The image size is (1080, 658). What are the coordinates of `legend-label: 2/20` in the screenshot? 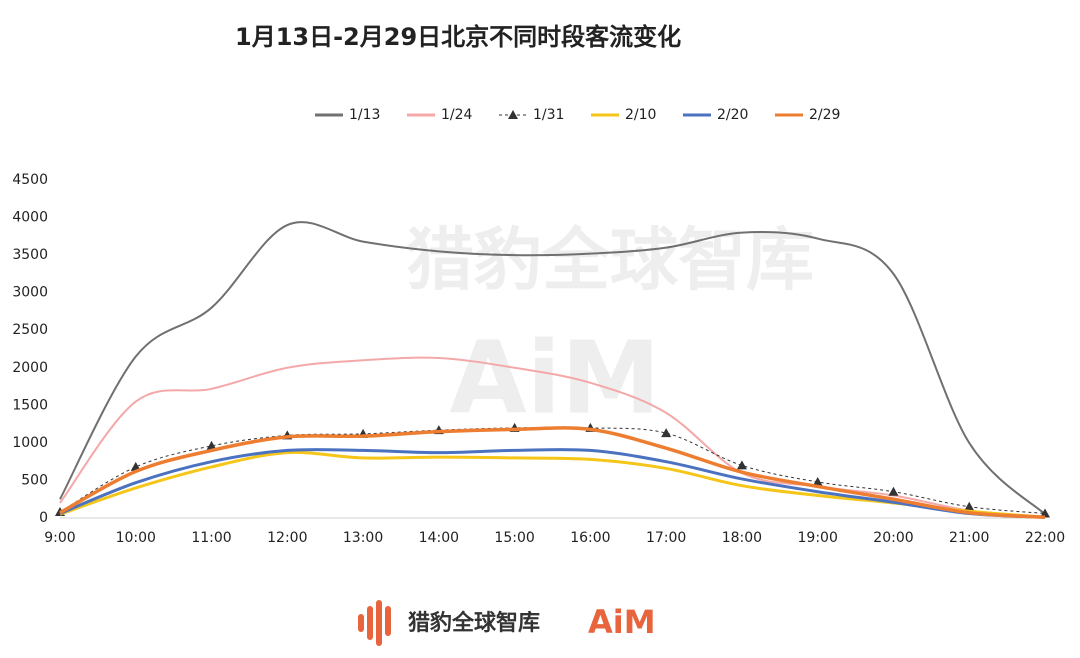 It's located at (732, 115).